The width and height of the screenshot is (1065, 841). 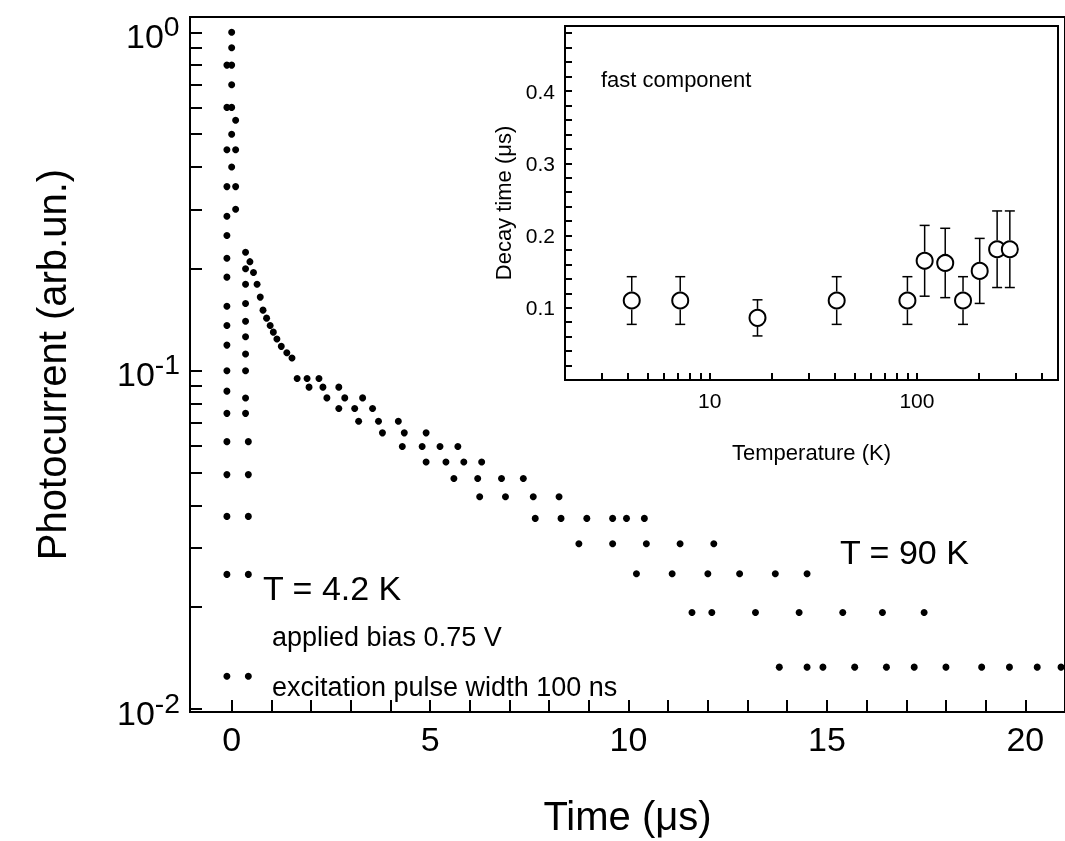 I want to click on y-tick-label: 0.3, so click(x=540, y=163).